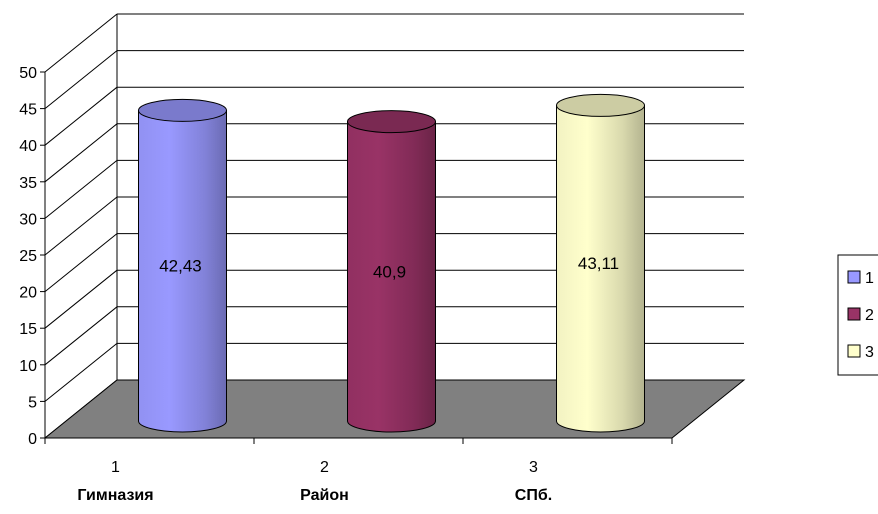  What do you see at coordinates (32, 439) in the screenshot?
I see `y-tick-label: 0` at bounding box center [32, 439].